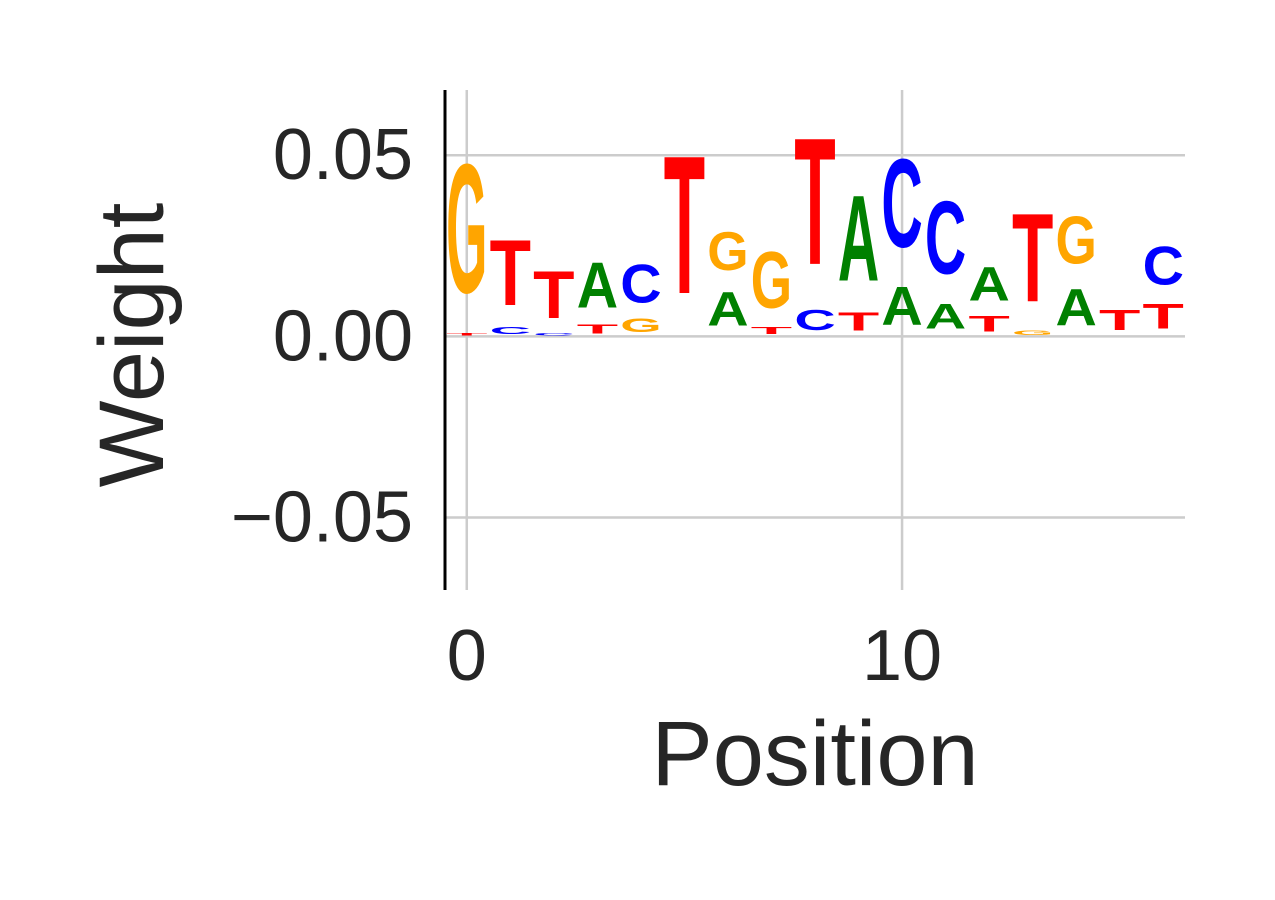 Image resolution: width=1275 pixels, height=900 pixels. What do you see at coordinates (322, 518) in the screenshot?
I see `y-tick-label: −0.05` at bounding box center [322, 518].